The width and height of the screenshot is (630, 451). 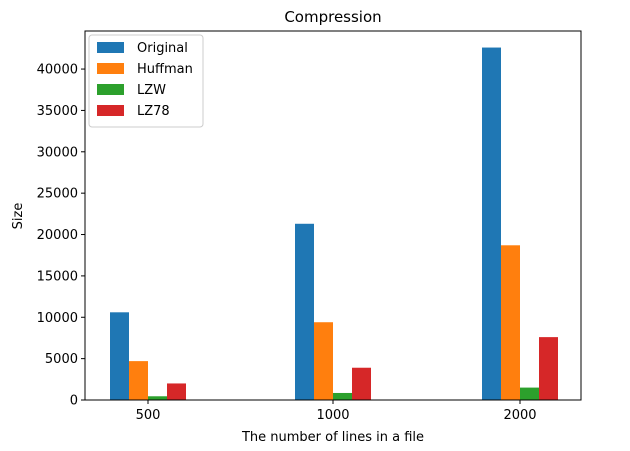 I want to click on x-tick-label: 2000, so click(x=519, y=415).